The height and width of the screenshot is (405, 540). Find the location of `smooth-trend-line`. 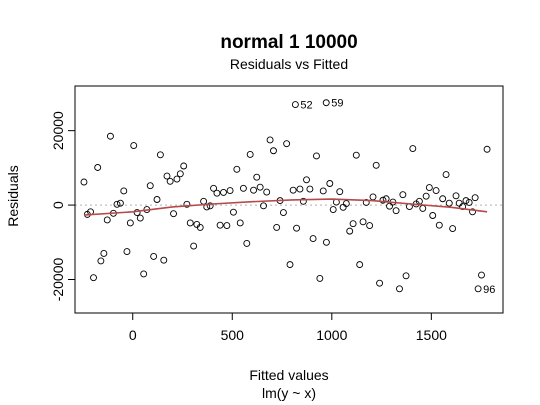

smooth-trend-line is located at coordinates (285, 207).